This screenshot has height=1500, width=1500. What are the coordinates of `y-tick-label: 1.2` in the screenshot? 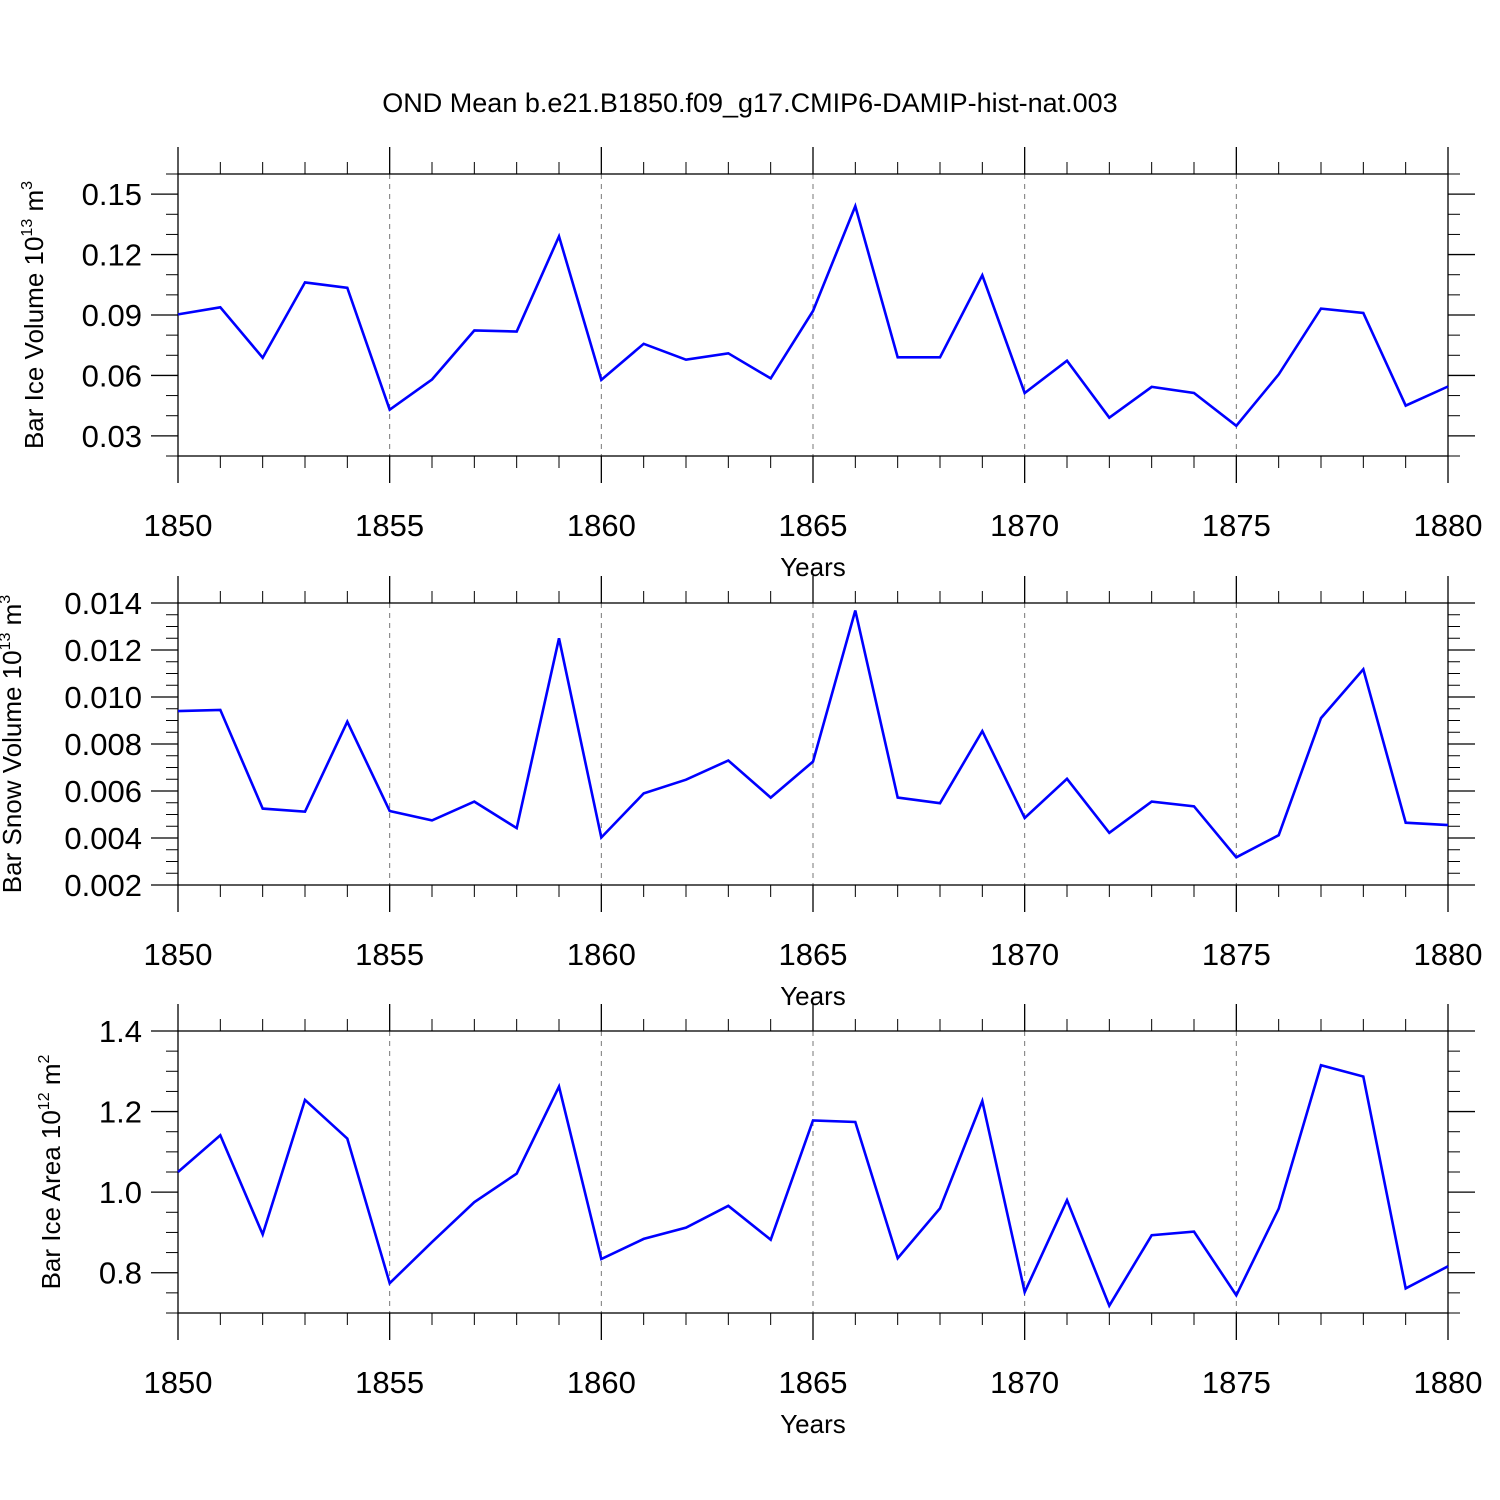 It's located at (120, 1112).